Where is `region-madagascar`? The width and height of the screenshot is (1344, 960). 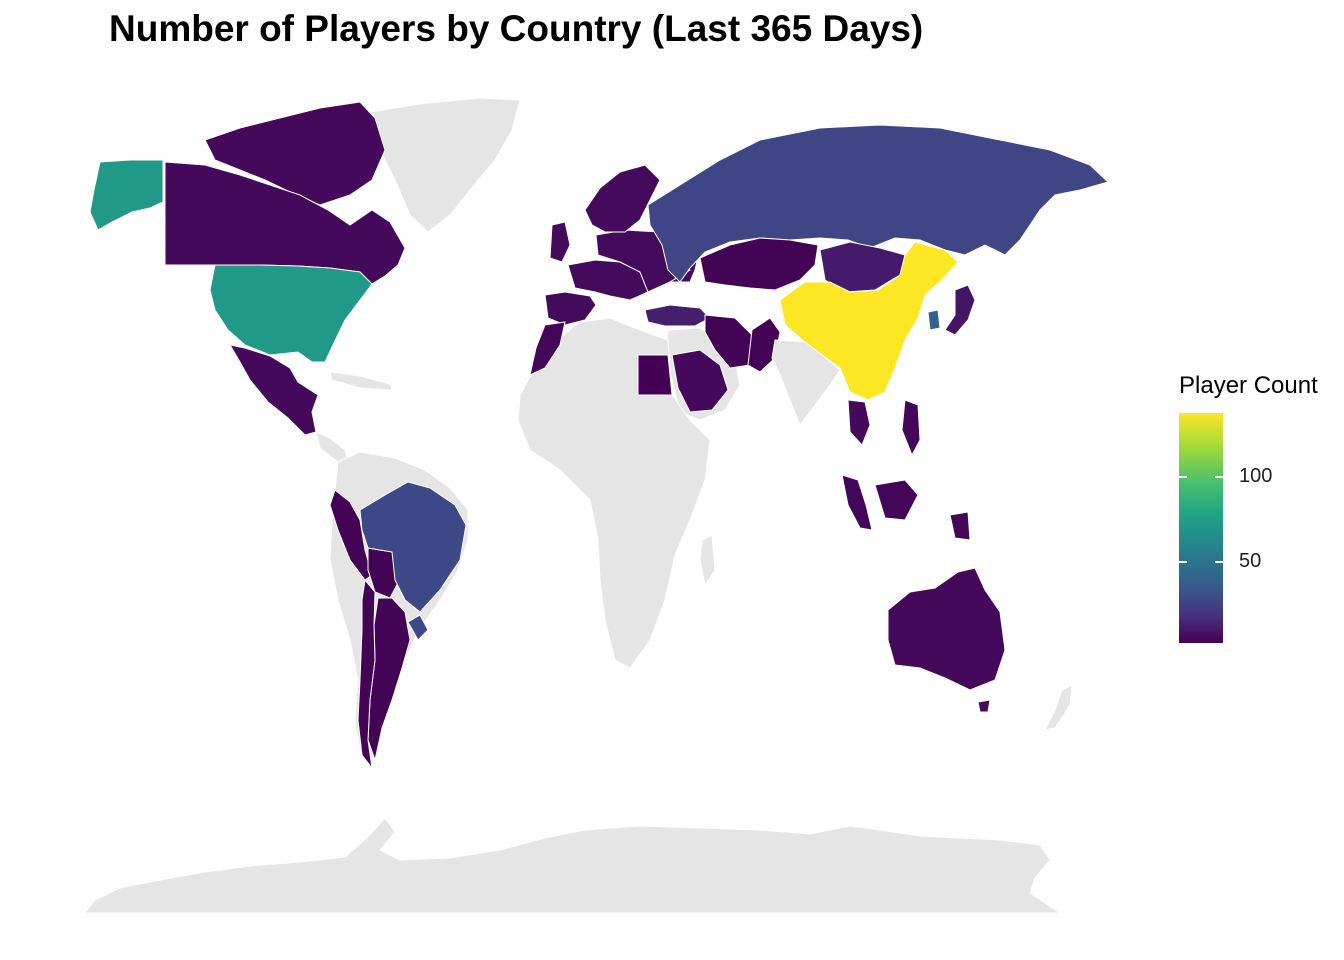 region-madagascar is located at coordinates (707, 560).